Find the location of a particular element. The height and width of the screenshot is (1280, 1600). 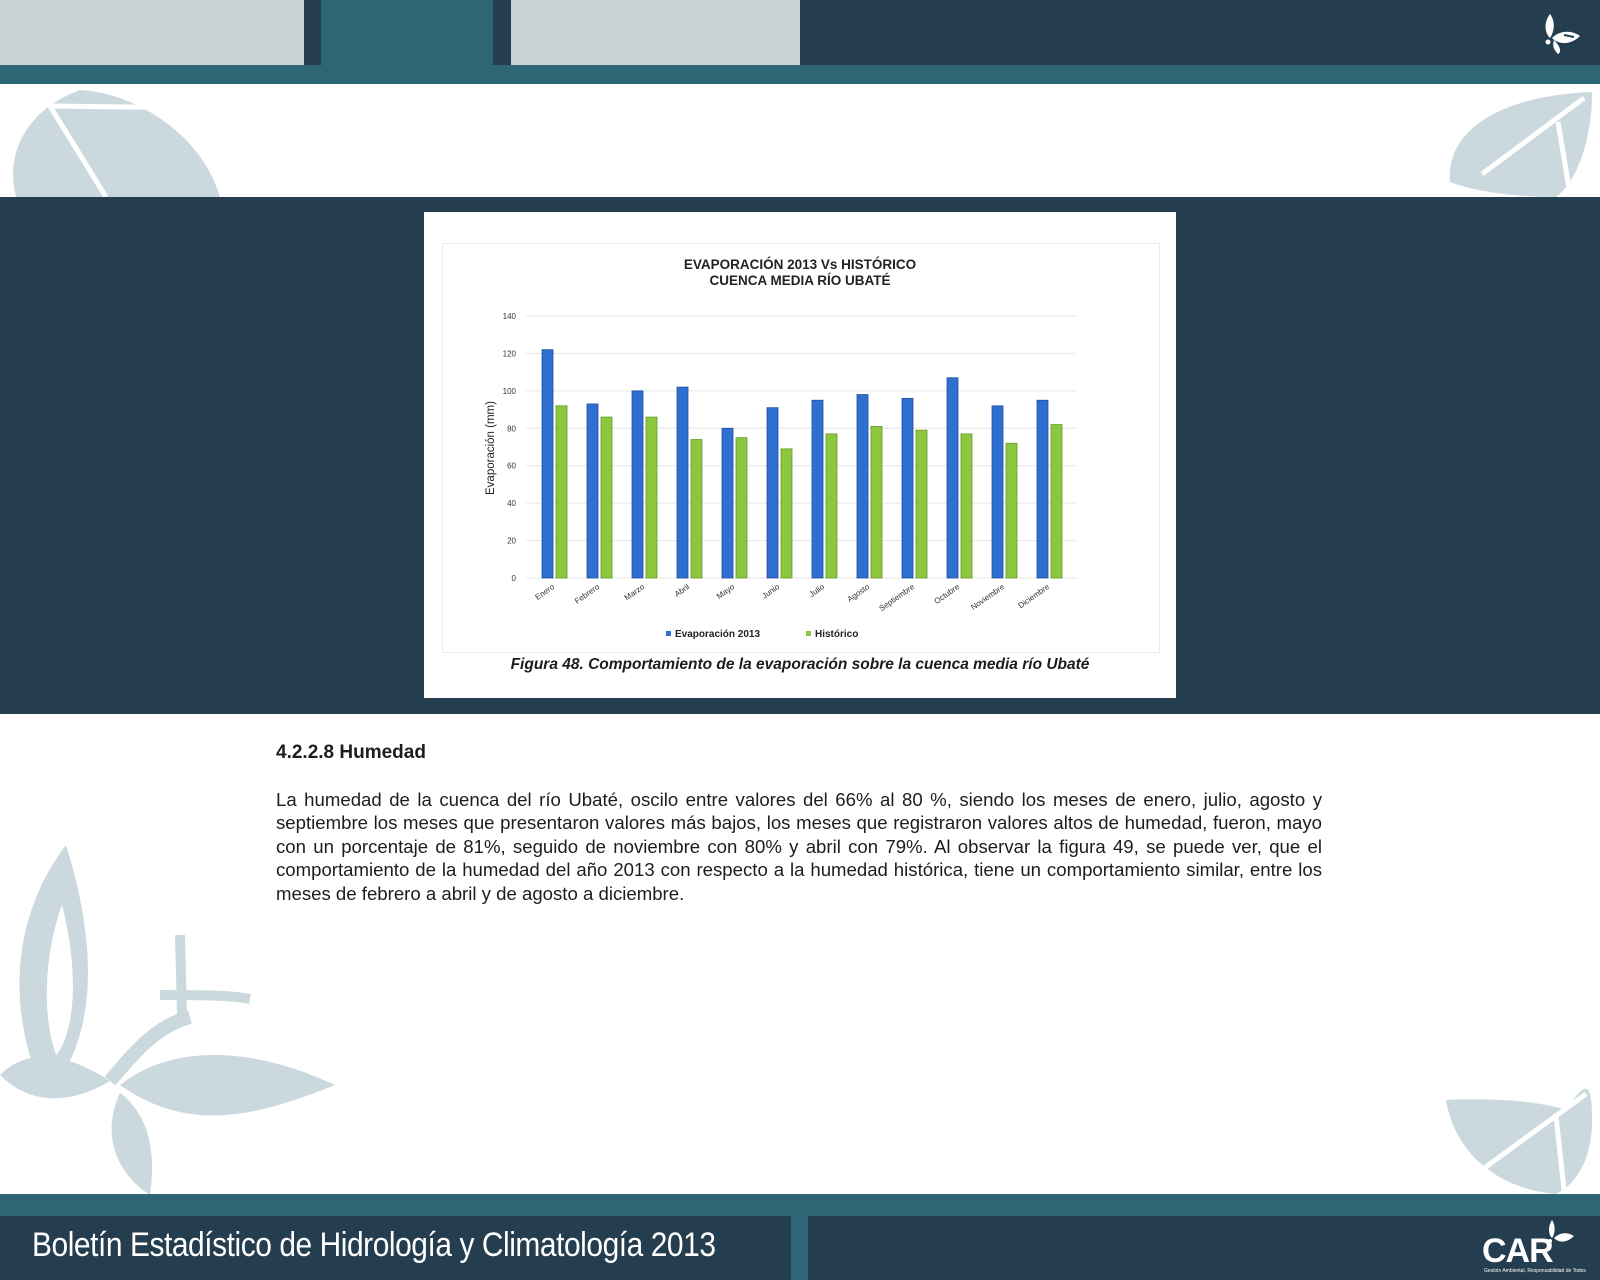

chart-frame is located at coordinates (801, 448).